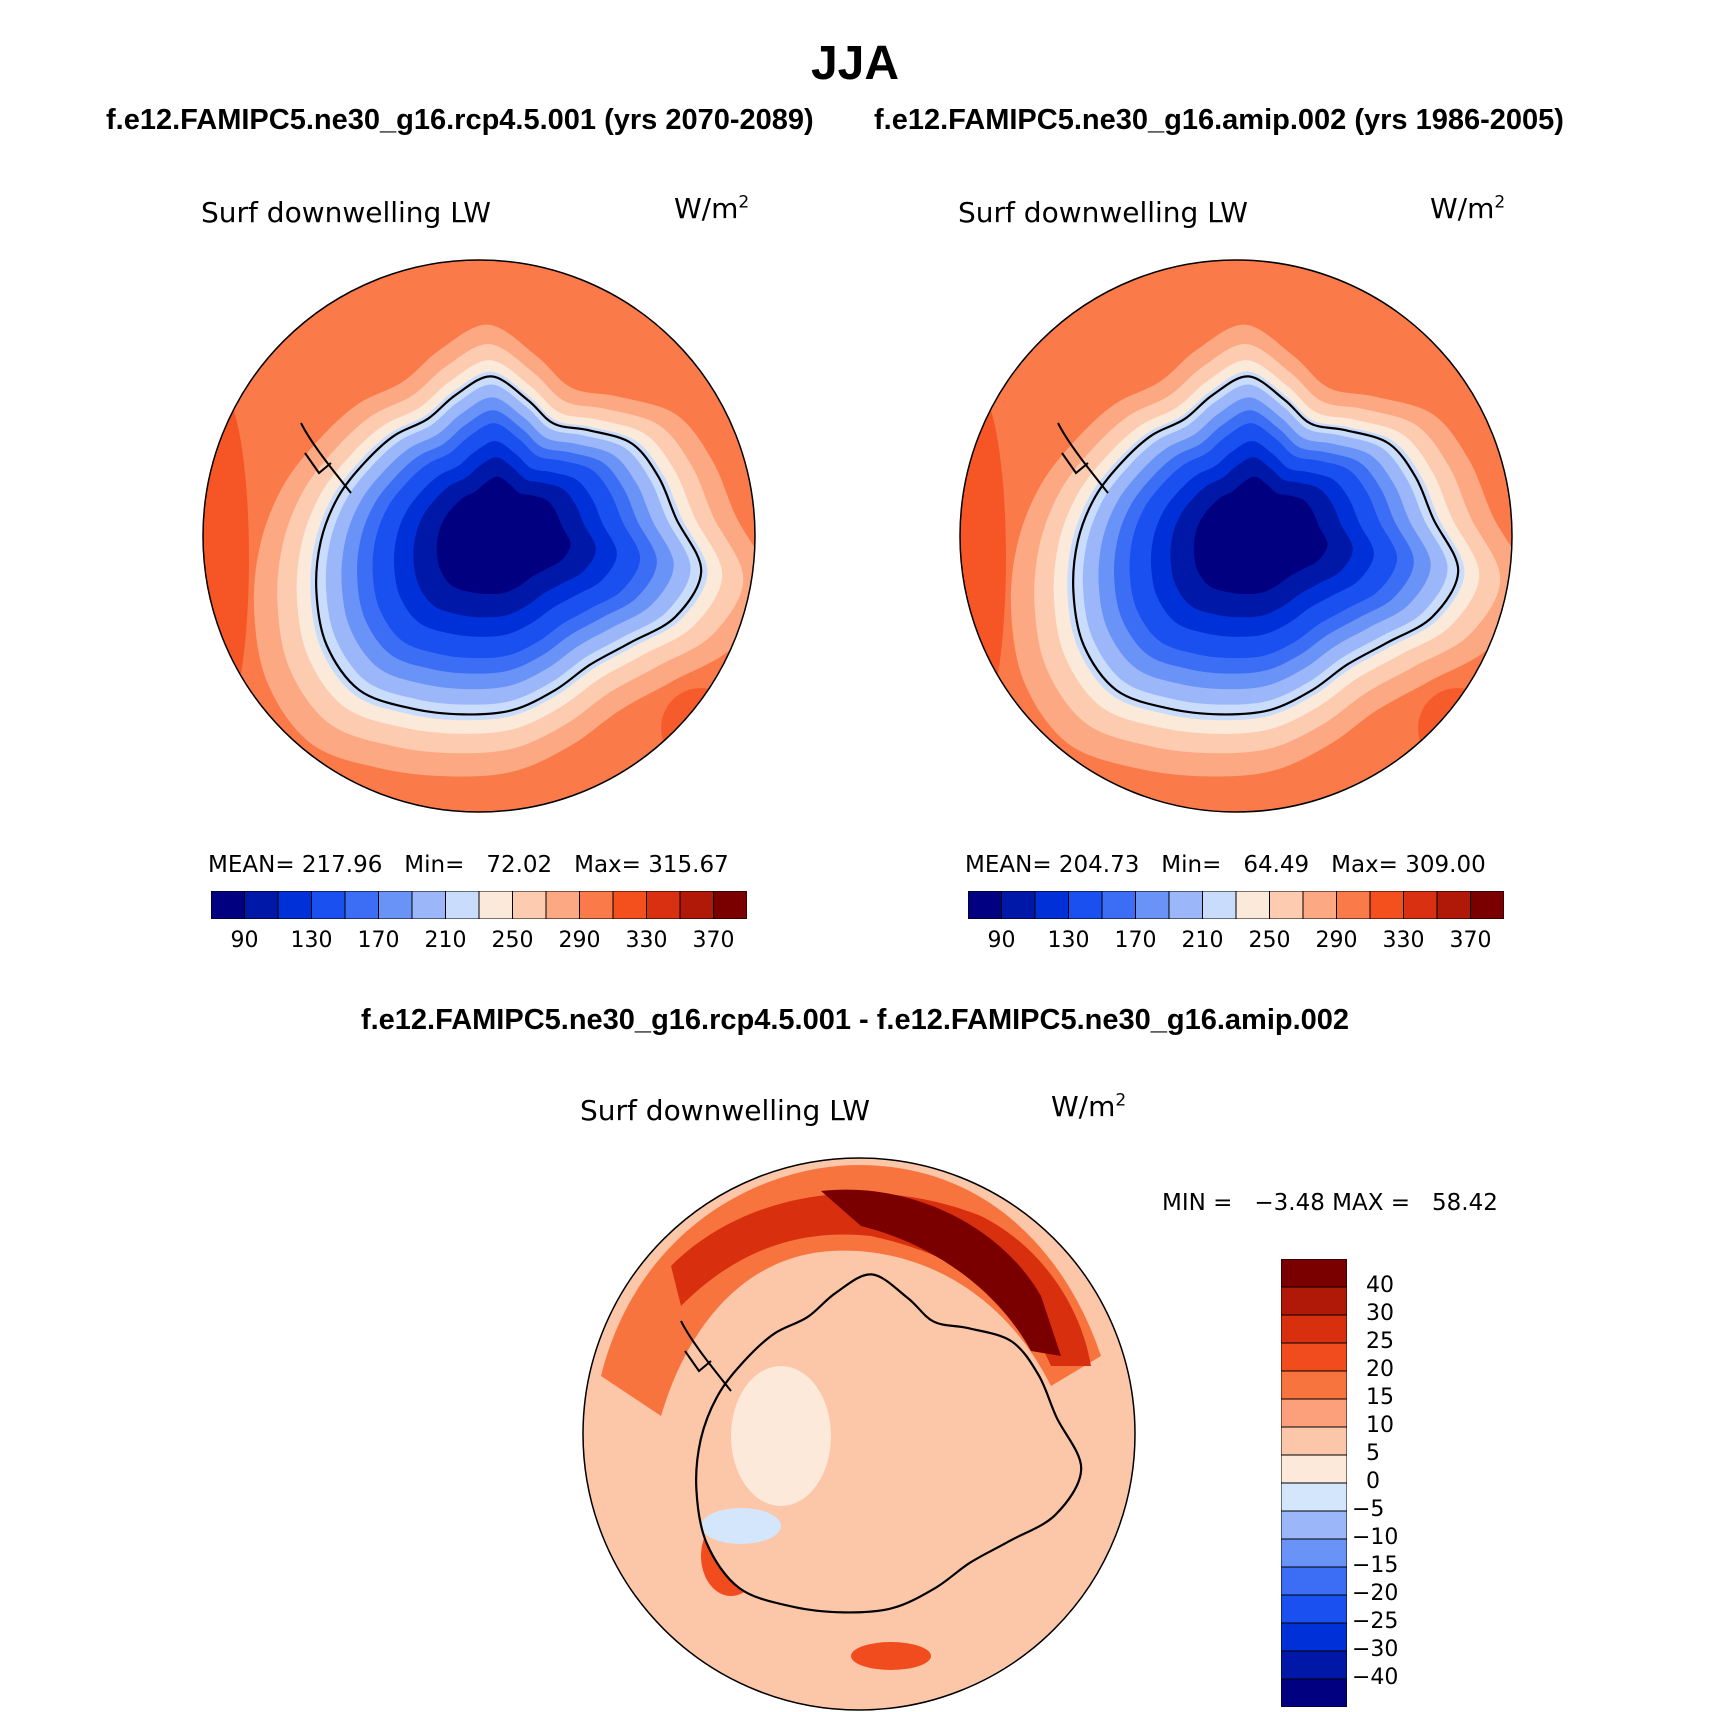  What do you see at coordinates (725, 1110) in the screenshot?
I see `diff-variable-label: Surf downwelling LW` at bounding box center [725, 1110].